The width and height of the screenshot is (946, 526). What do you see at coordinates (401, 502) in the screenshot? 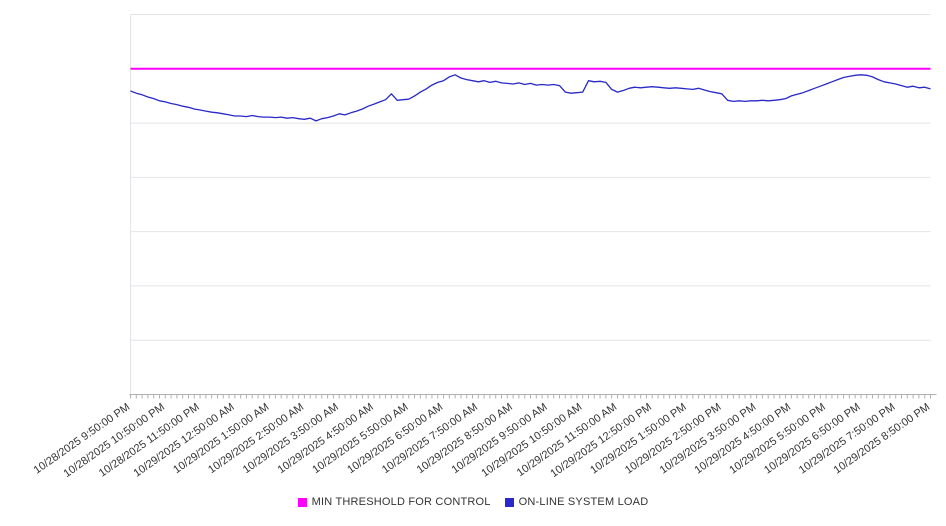
I see `legend-label-min-threshold: MIN THRESHOLD FOR CONTROL` at bounding box center [401, 502].